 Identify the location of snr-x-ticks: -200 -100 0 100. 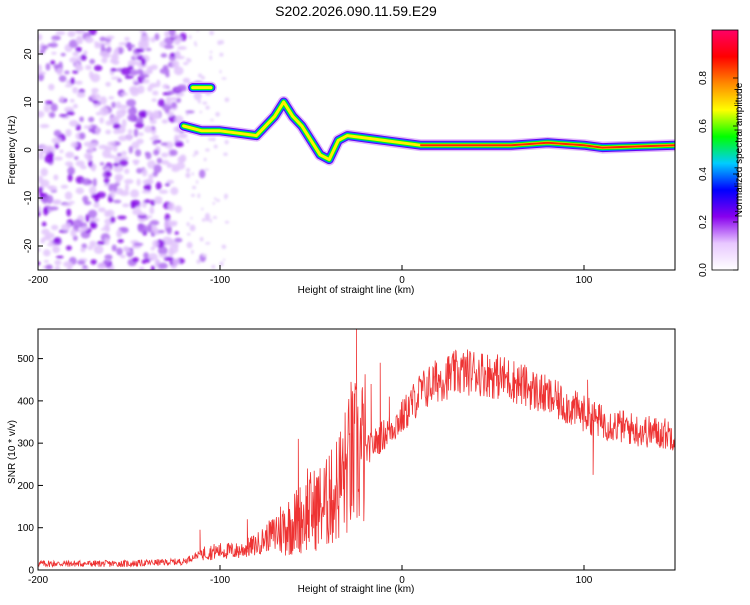
(310, 575).